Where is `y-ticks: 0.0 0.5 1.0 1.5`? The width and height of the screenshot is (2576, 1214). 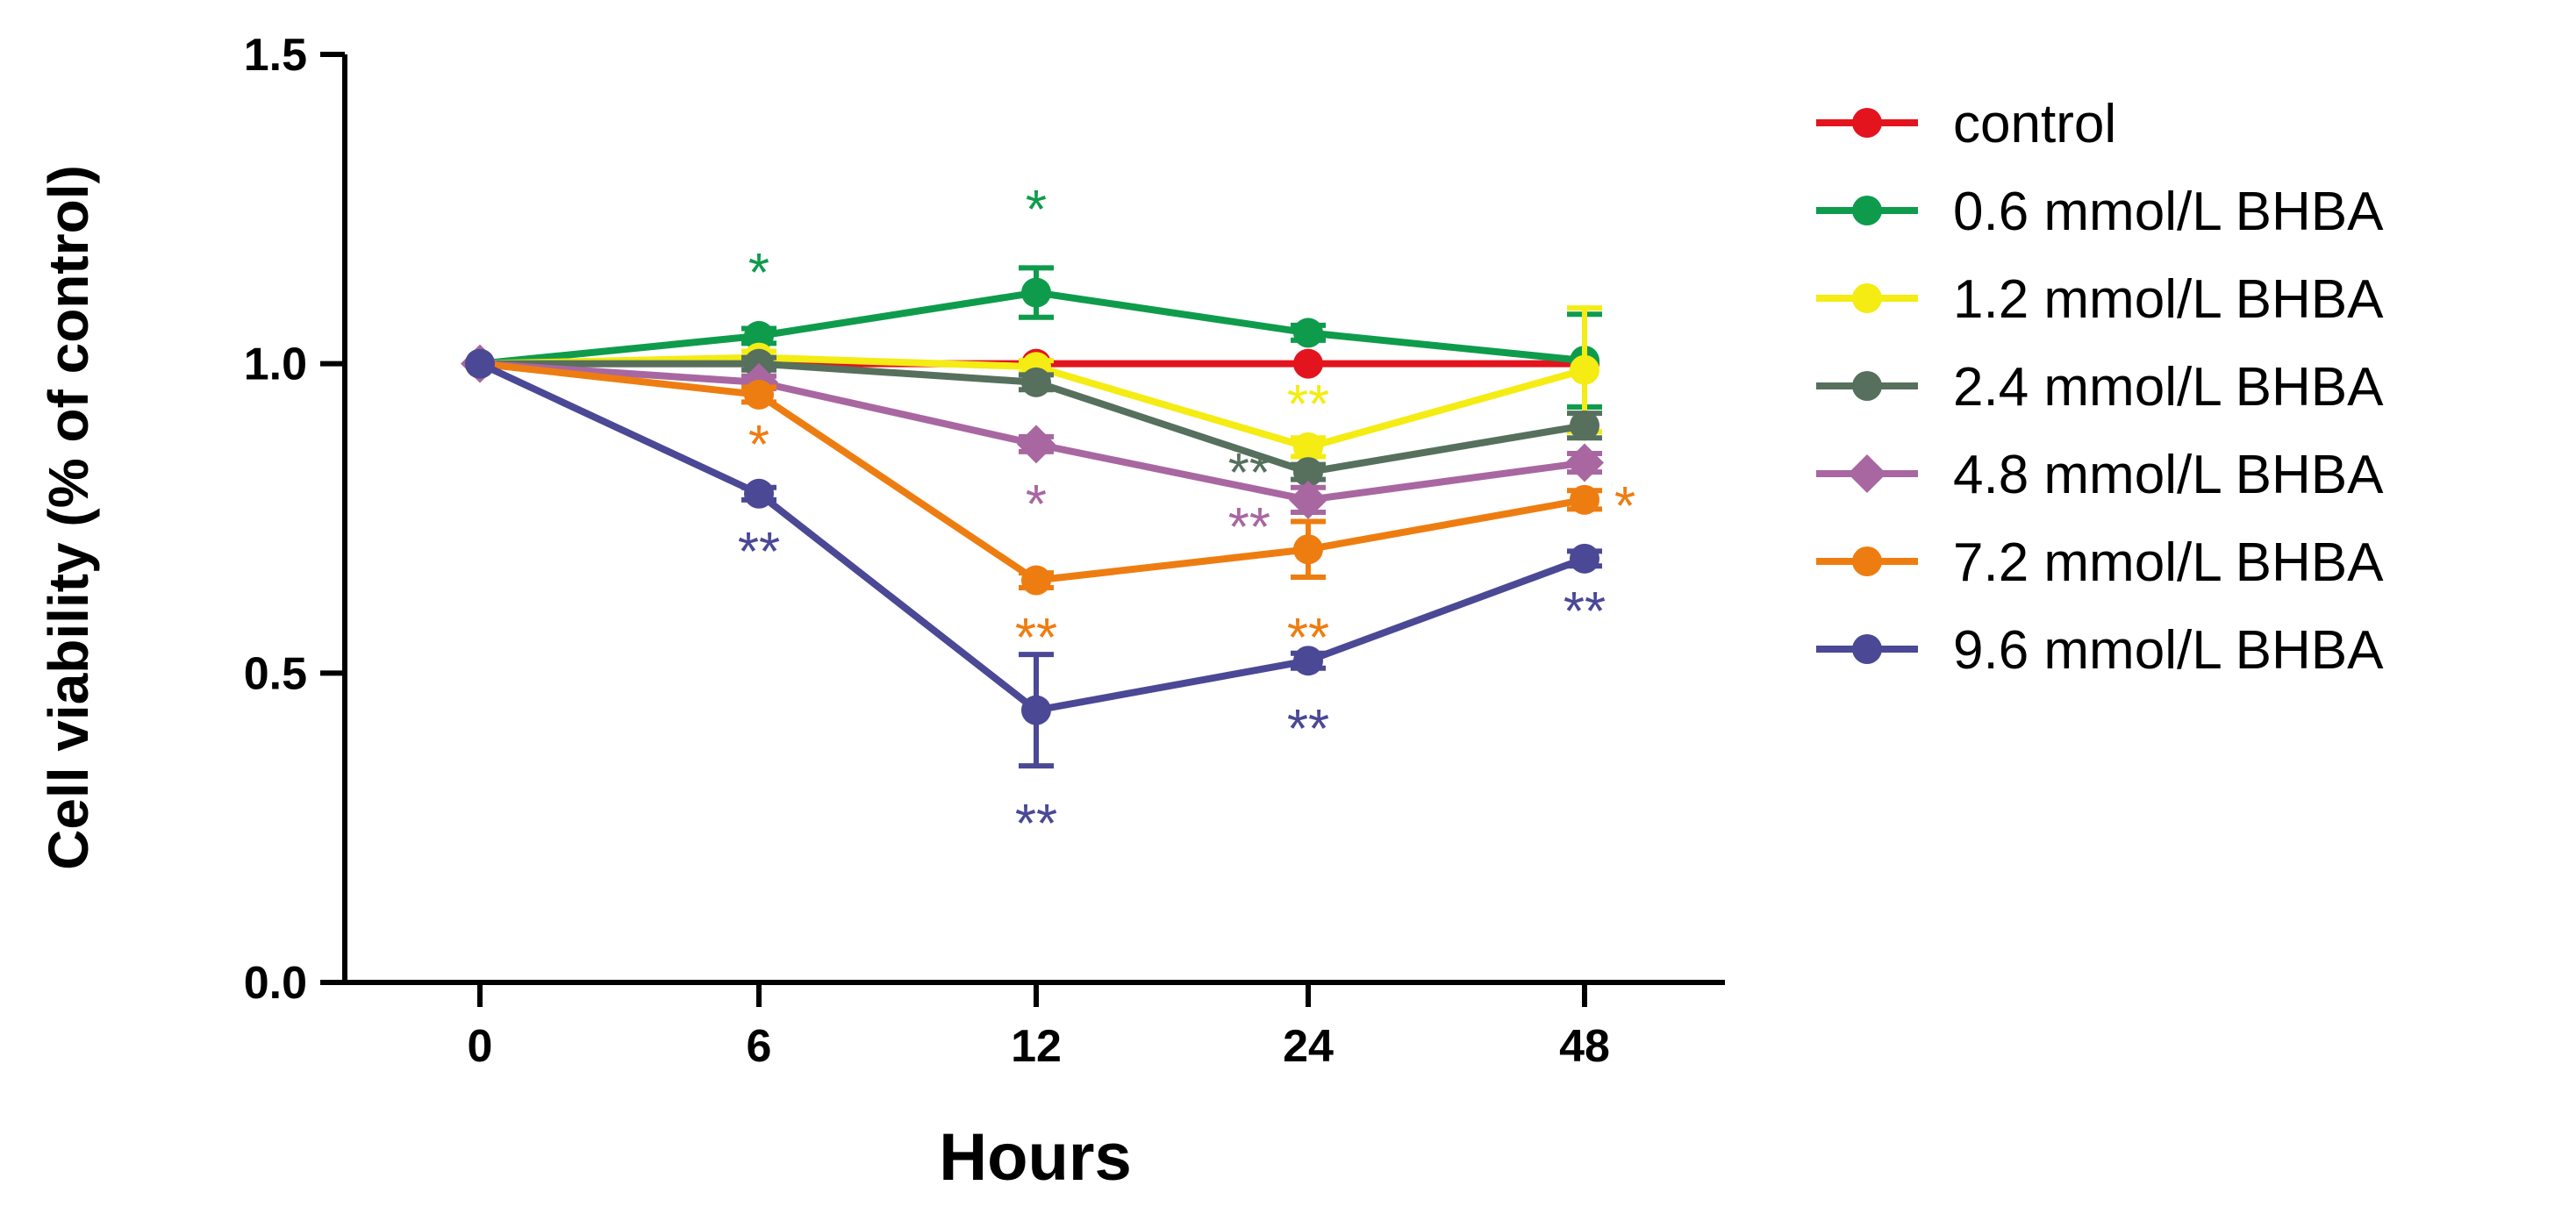
y-ticks: 0.0 0.5 1.0 1.5 is located at coordinates (294, 519).